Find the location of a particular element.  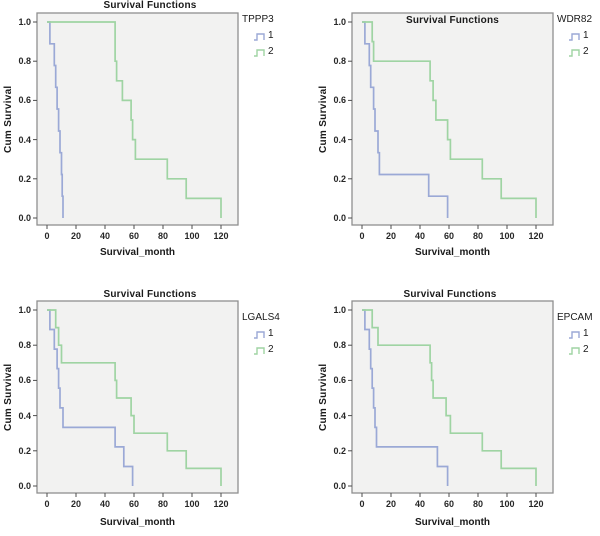

legend-title: WDR82 is located at coordinates (575, 19).